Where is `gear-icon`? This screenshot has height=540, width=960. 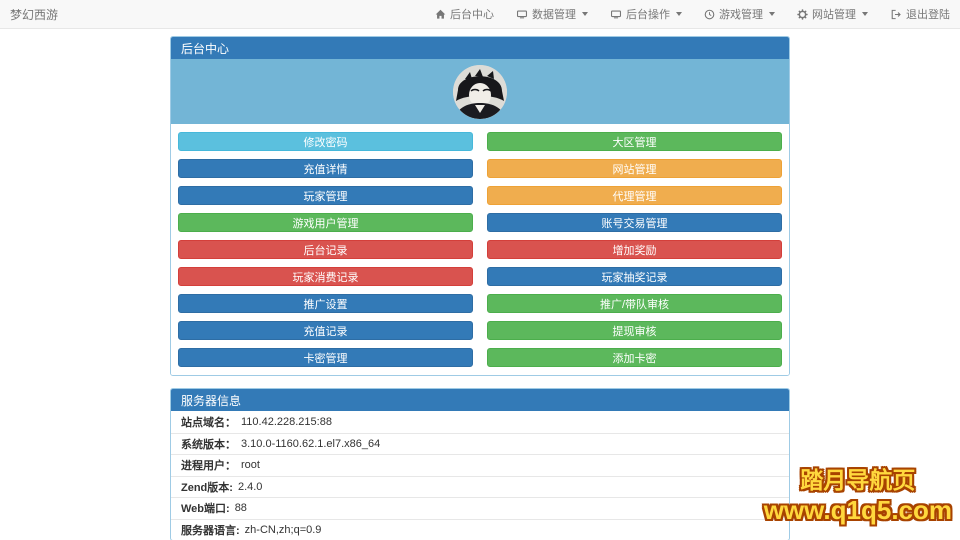 gear-icon is located at coordinates (802, 14).